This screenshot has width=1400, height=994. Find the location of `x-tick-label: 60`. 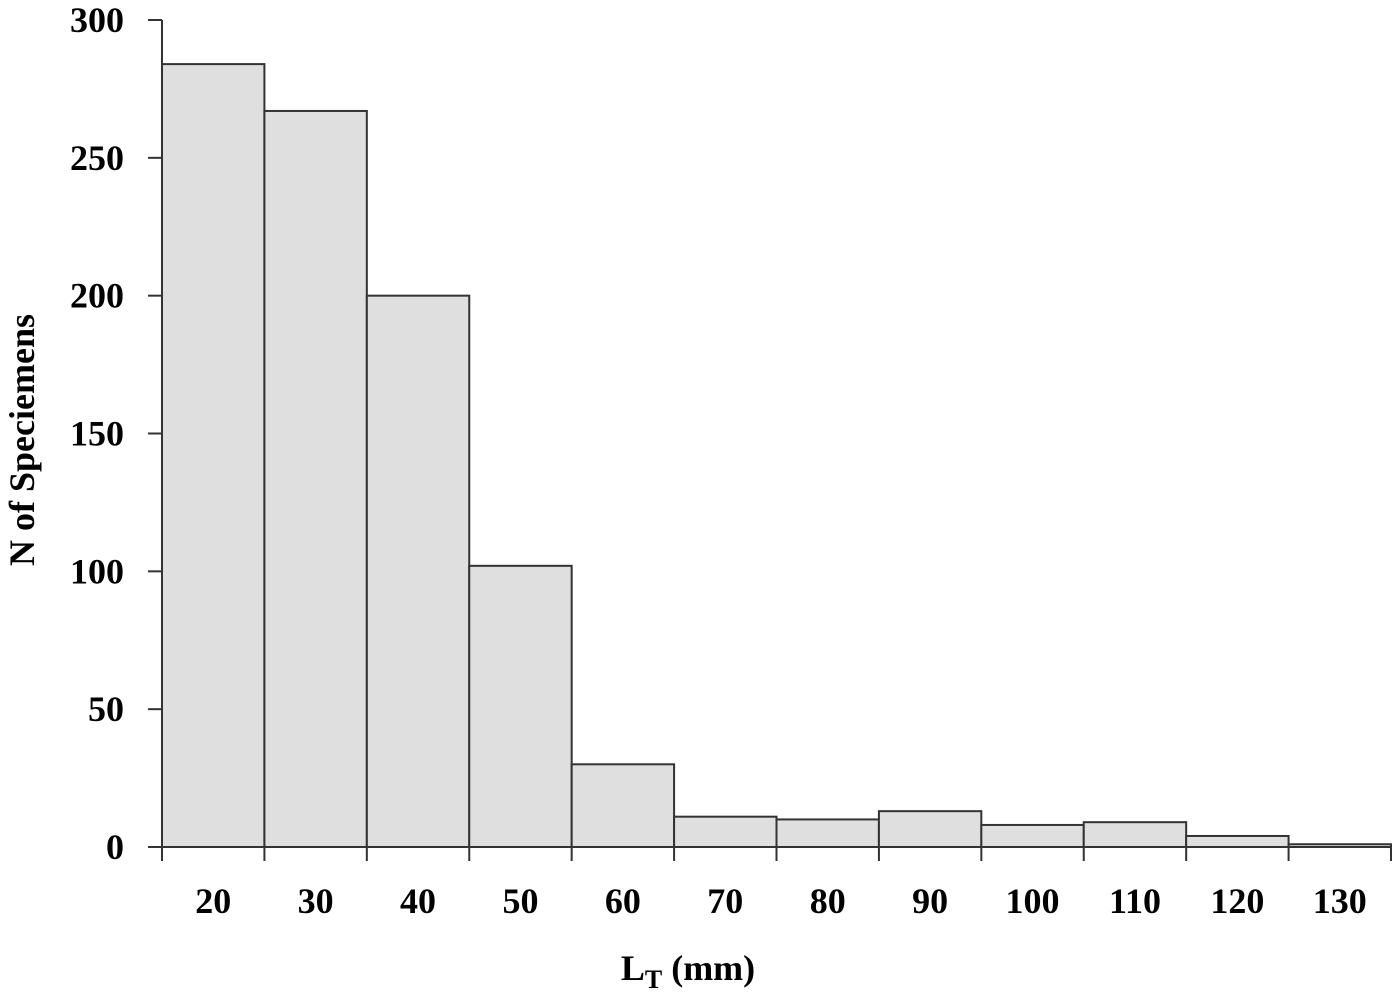

x-tick-label: 60 is located at coordinates (623, 901).